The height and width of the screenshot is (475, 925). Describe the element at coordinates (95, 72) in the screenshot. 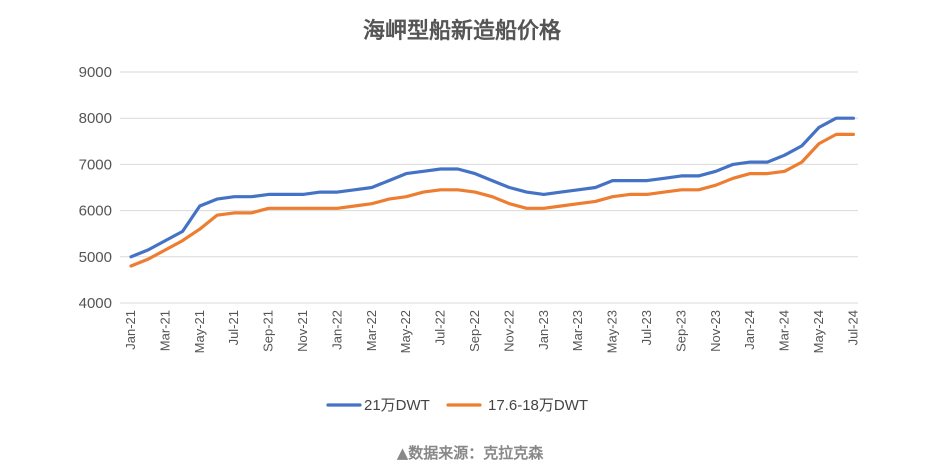

I see `y-tick-label: 9000` at that location.